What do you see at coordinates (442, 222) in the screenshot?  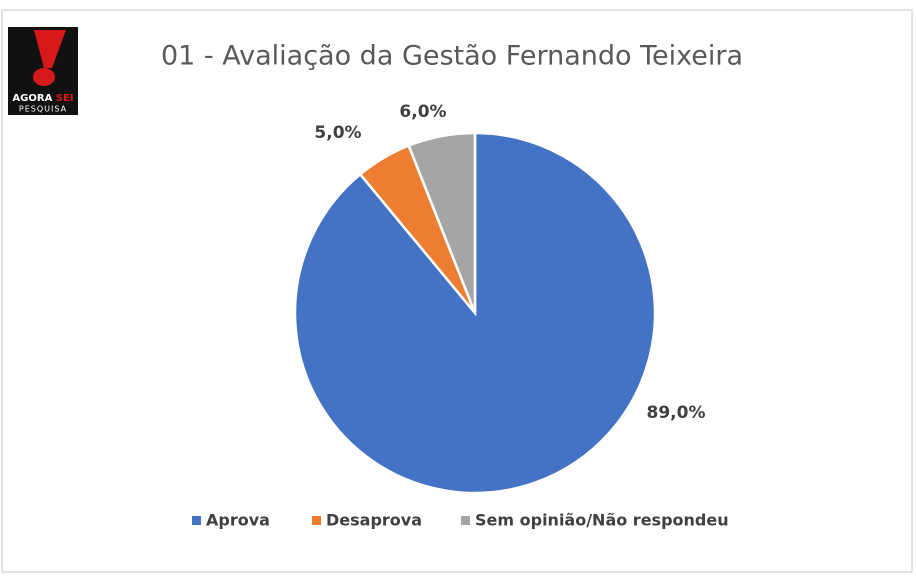 I see `pie-slice` at bounding box center [442, 222].